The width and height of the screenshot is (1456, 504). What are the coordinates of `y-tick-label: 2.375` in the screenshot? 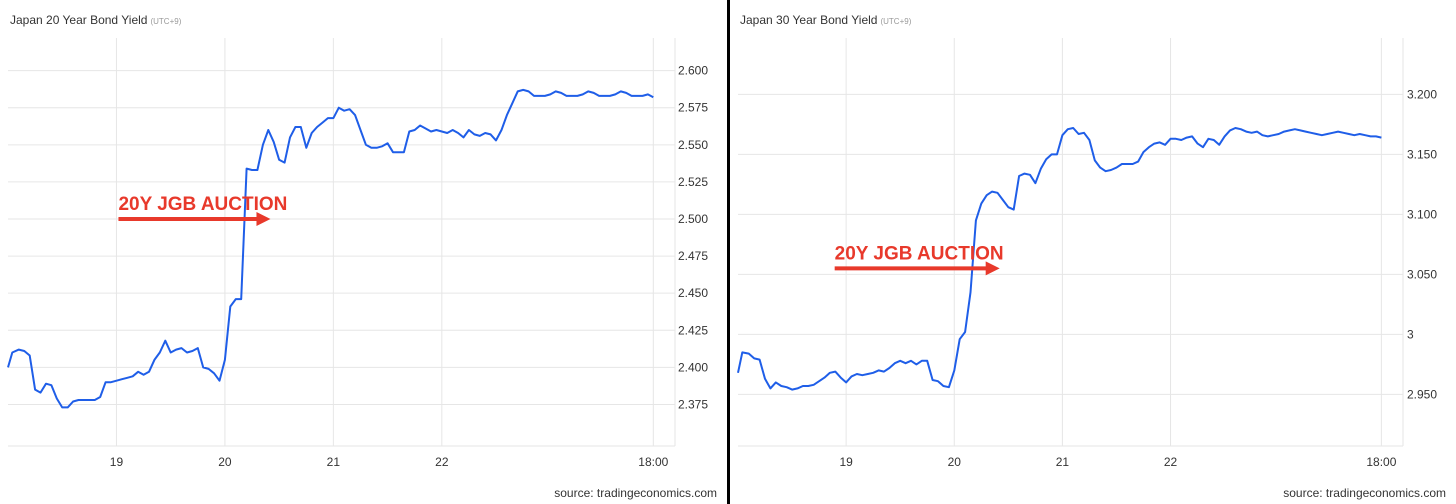 It's located at (693, 404).